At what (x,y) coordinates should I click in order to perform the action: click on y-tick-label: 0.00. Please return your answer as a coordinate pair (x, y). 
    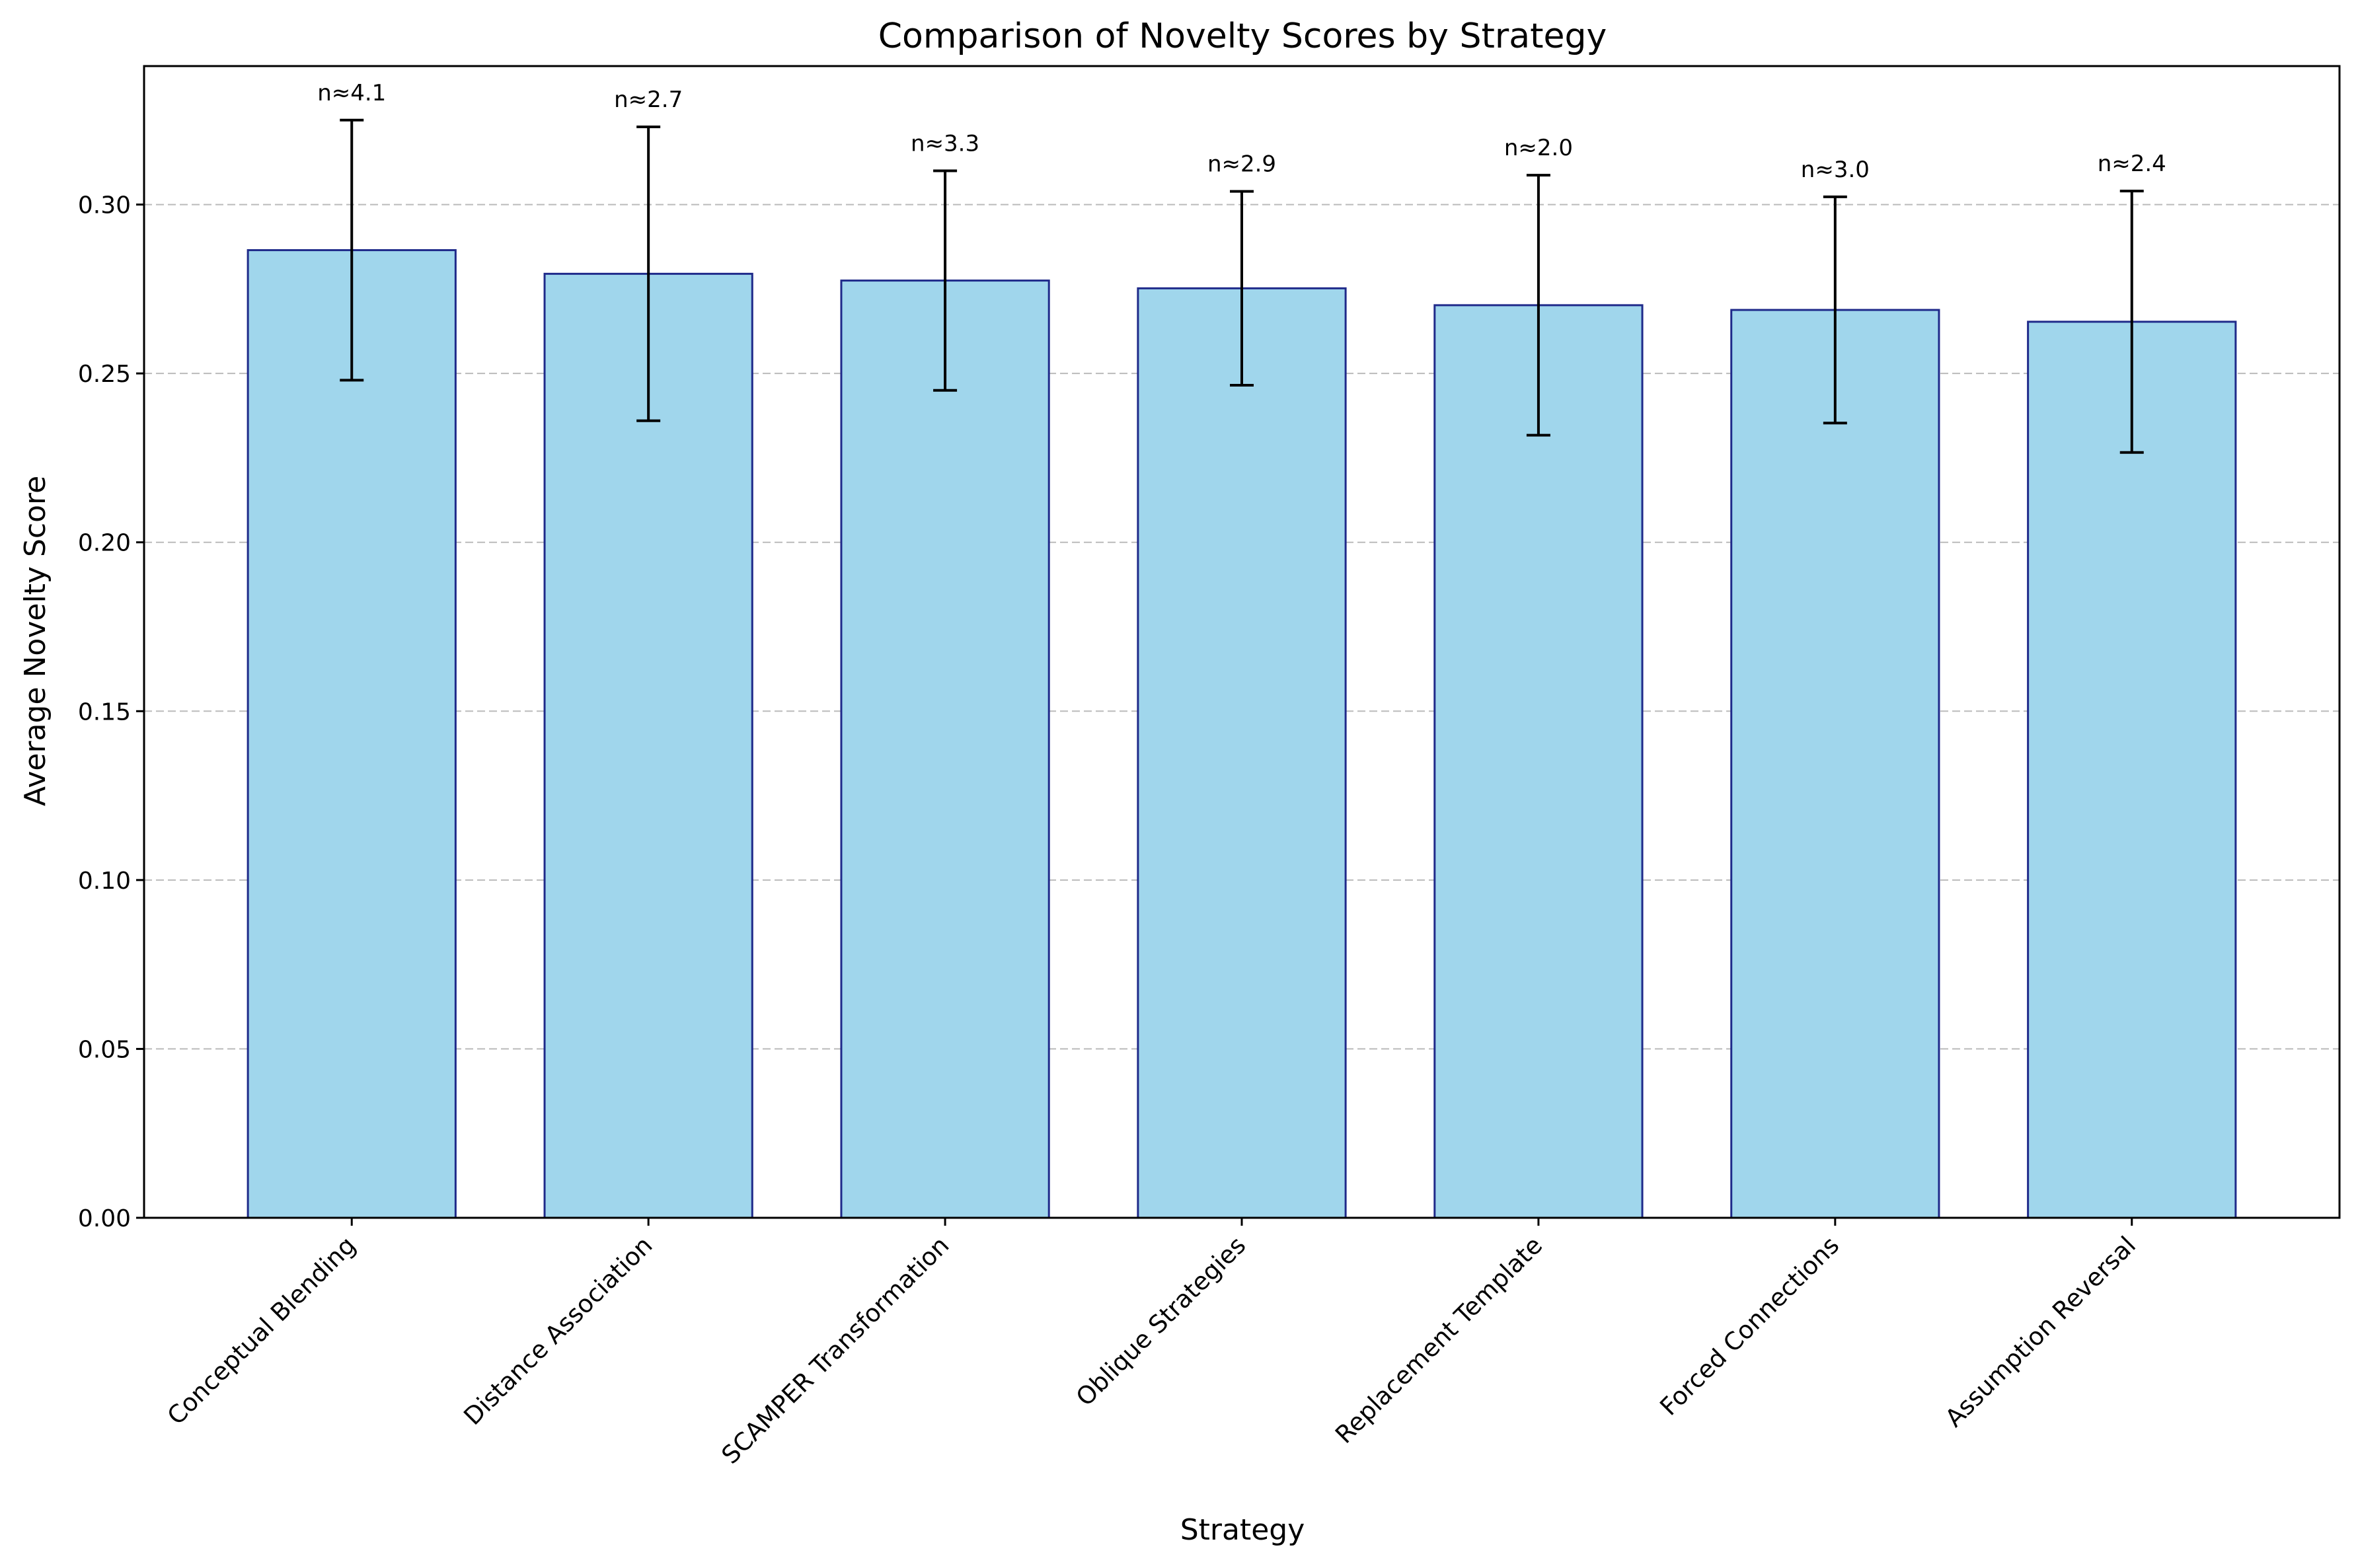
    Looking at the image, I should click on (104, 1218).